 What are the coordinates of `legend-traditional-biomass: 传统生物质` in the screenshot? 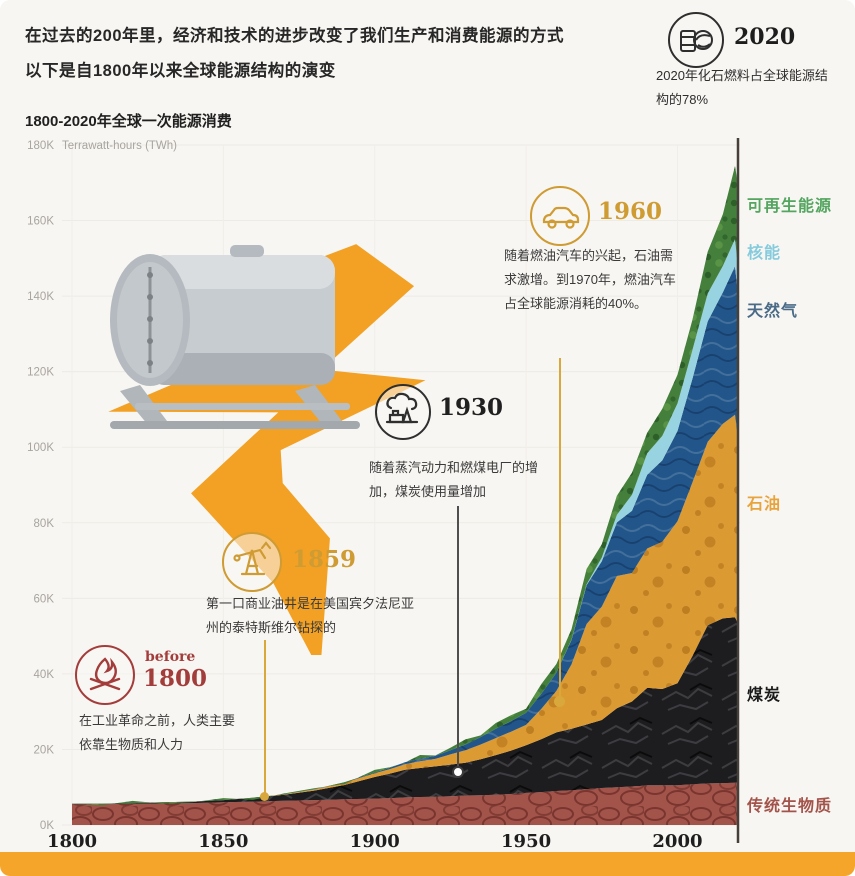 It's located at (790, 806).